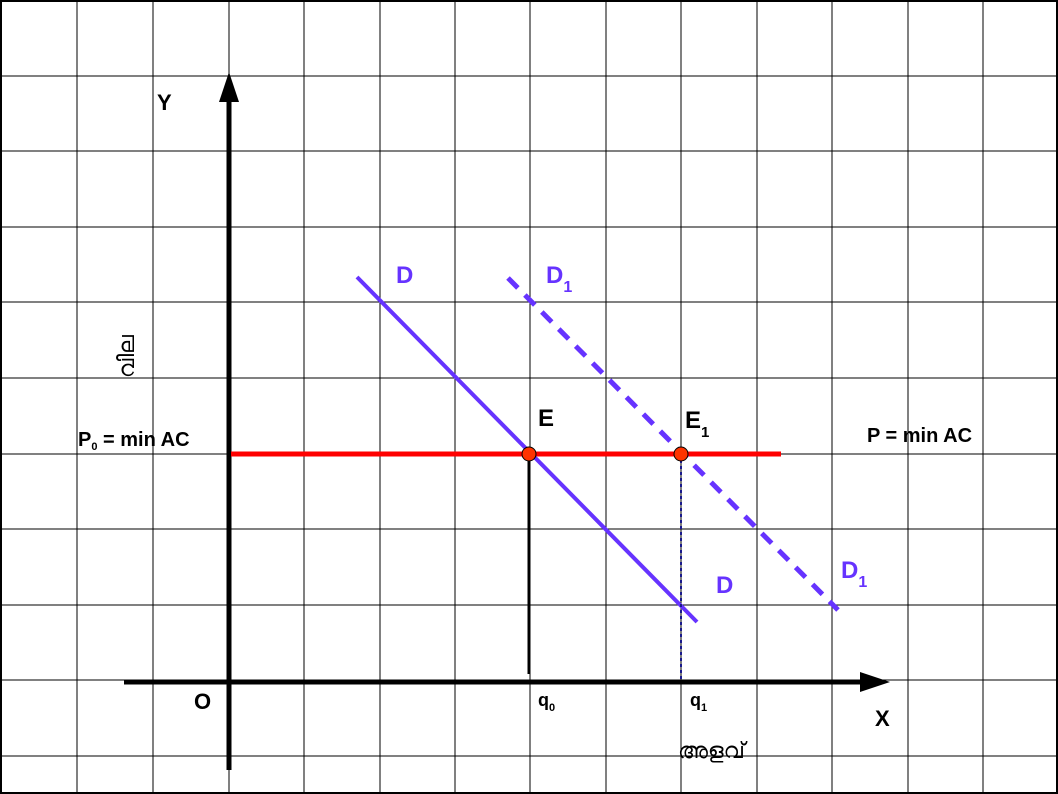  What do you see at coordinates (849, 570) in the screenshot?
I see `d1-label-bottom-main: D` at bounding box center [849, 570].